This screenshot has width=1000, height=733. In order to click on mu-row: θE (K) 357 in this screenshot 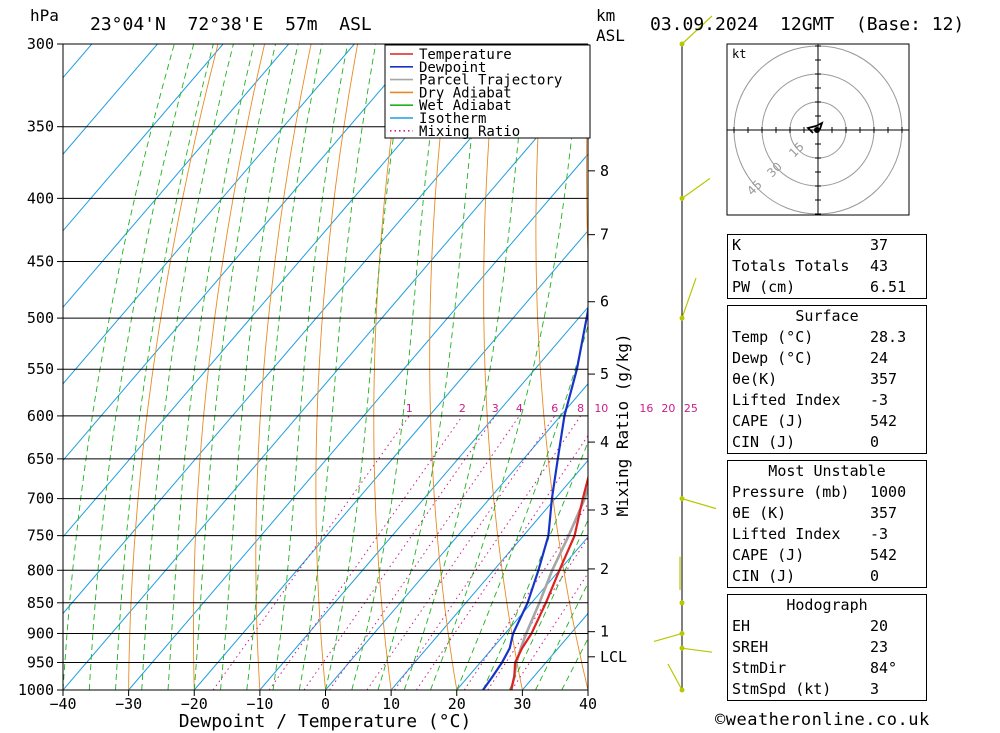, I will do `click(815, 513)`.